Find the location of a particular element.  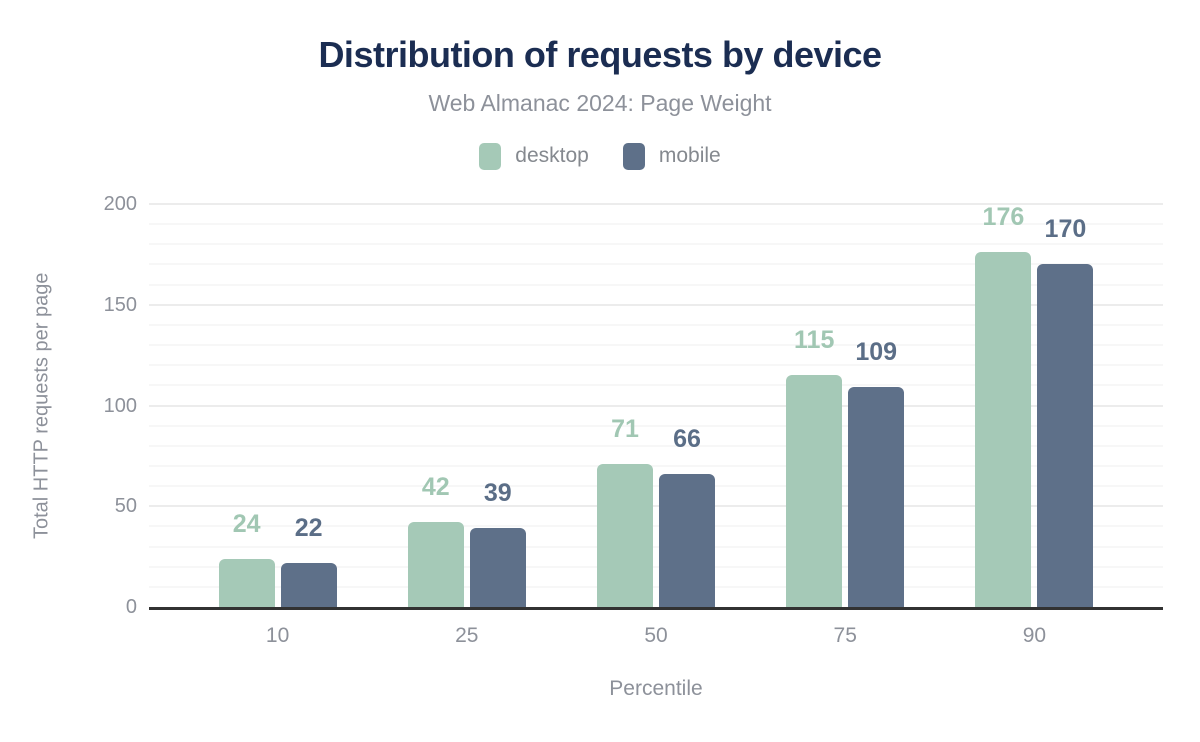

x-axis-title: Percentile is located at coordinates (656, 688).